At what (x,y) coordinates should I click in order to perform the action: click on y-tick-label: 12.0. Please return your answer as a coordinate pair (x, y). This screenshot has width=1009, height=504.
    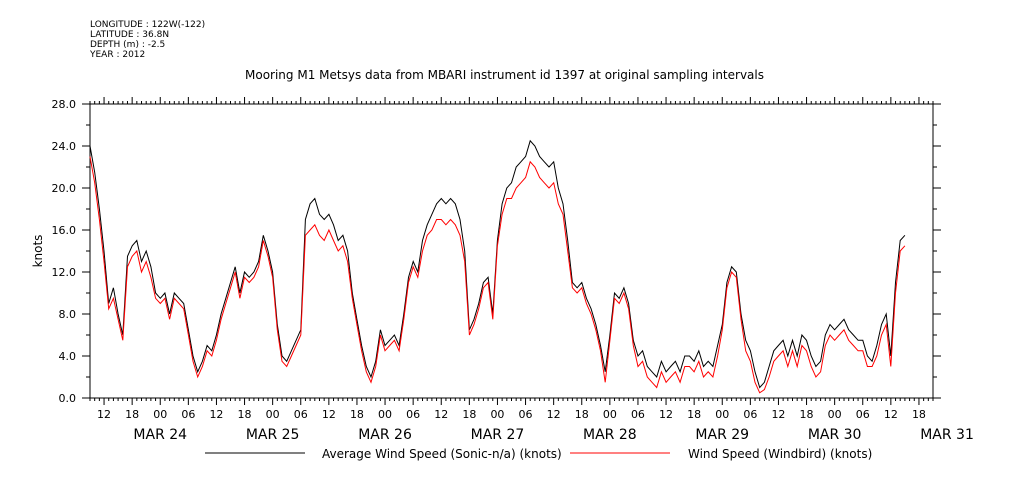
    Looking at the image, I should click on (64, 272).